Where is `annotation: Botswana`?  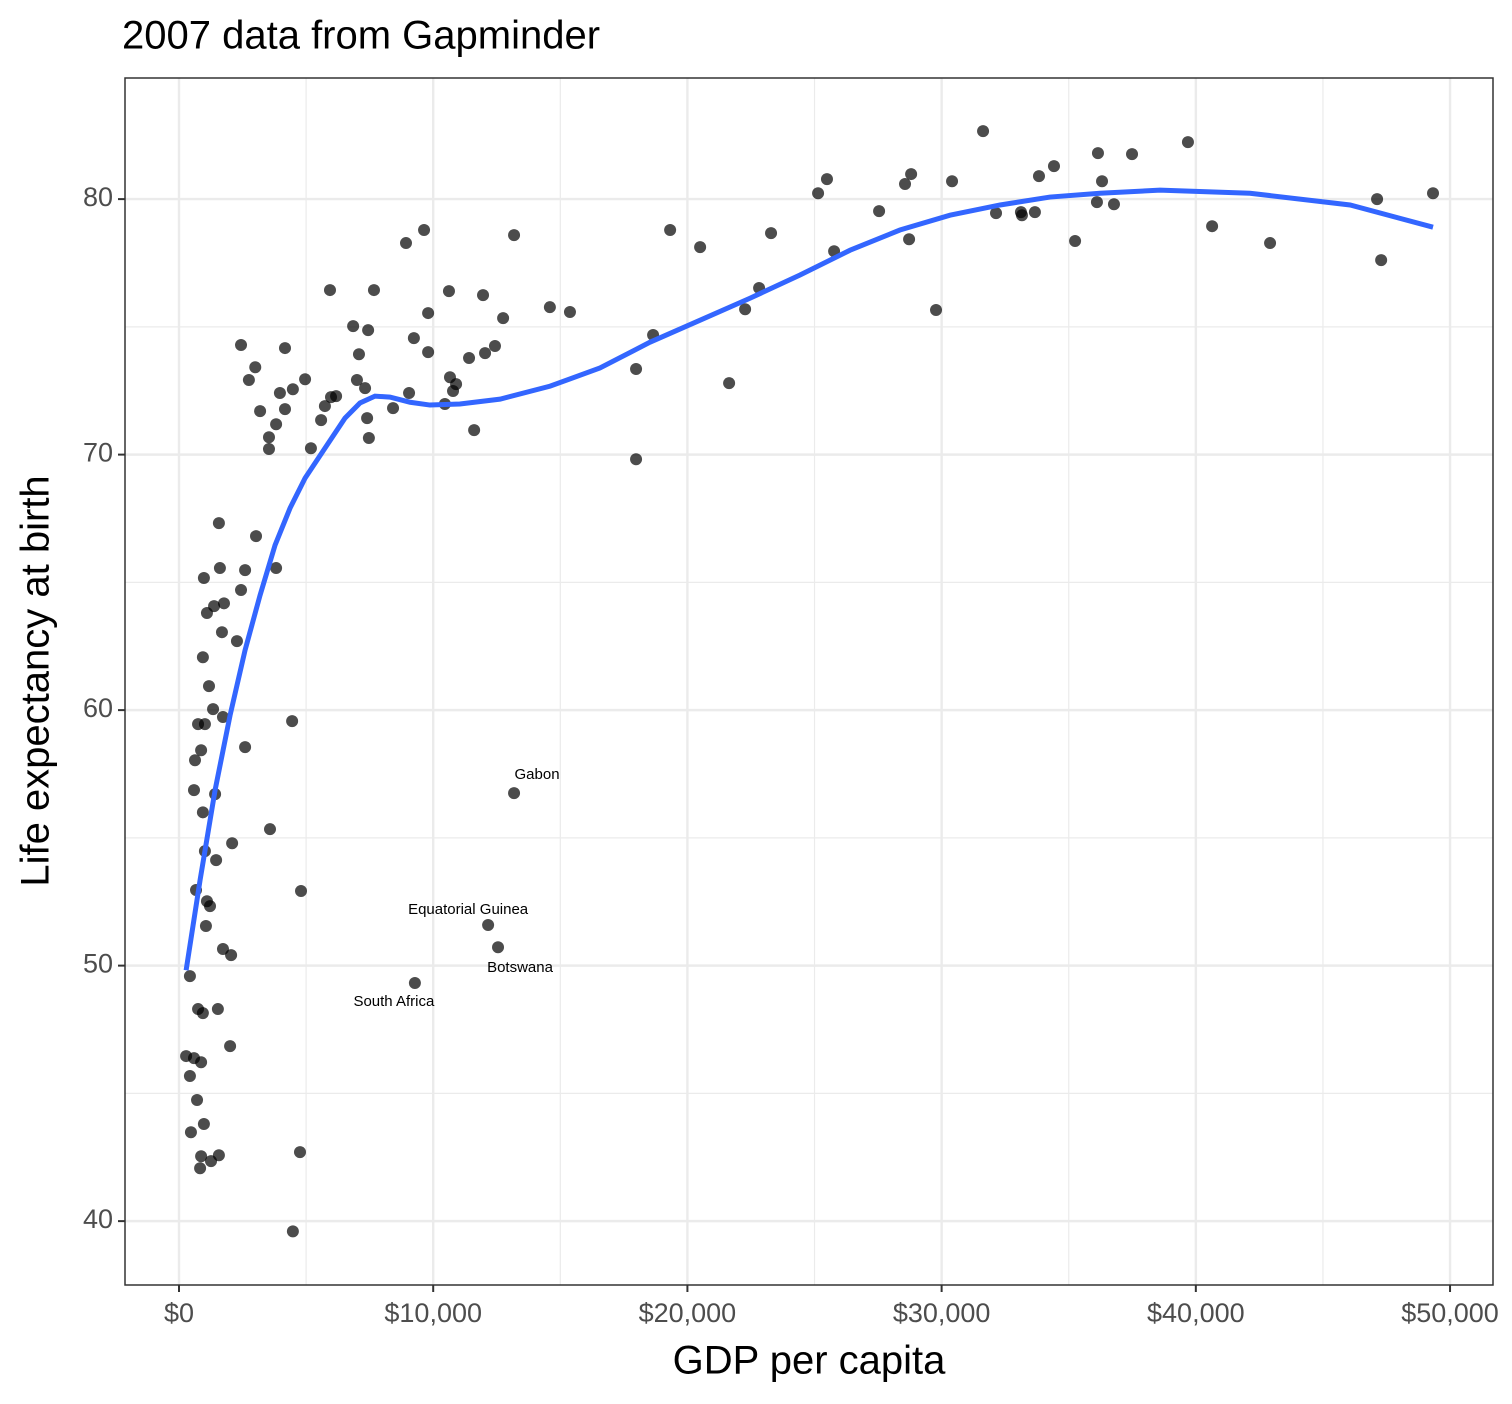 annotation: Botswana is located at coordinates (520, 967).